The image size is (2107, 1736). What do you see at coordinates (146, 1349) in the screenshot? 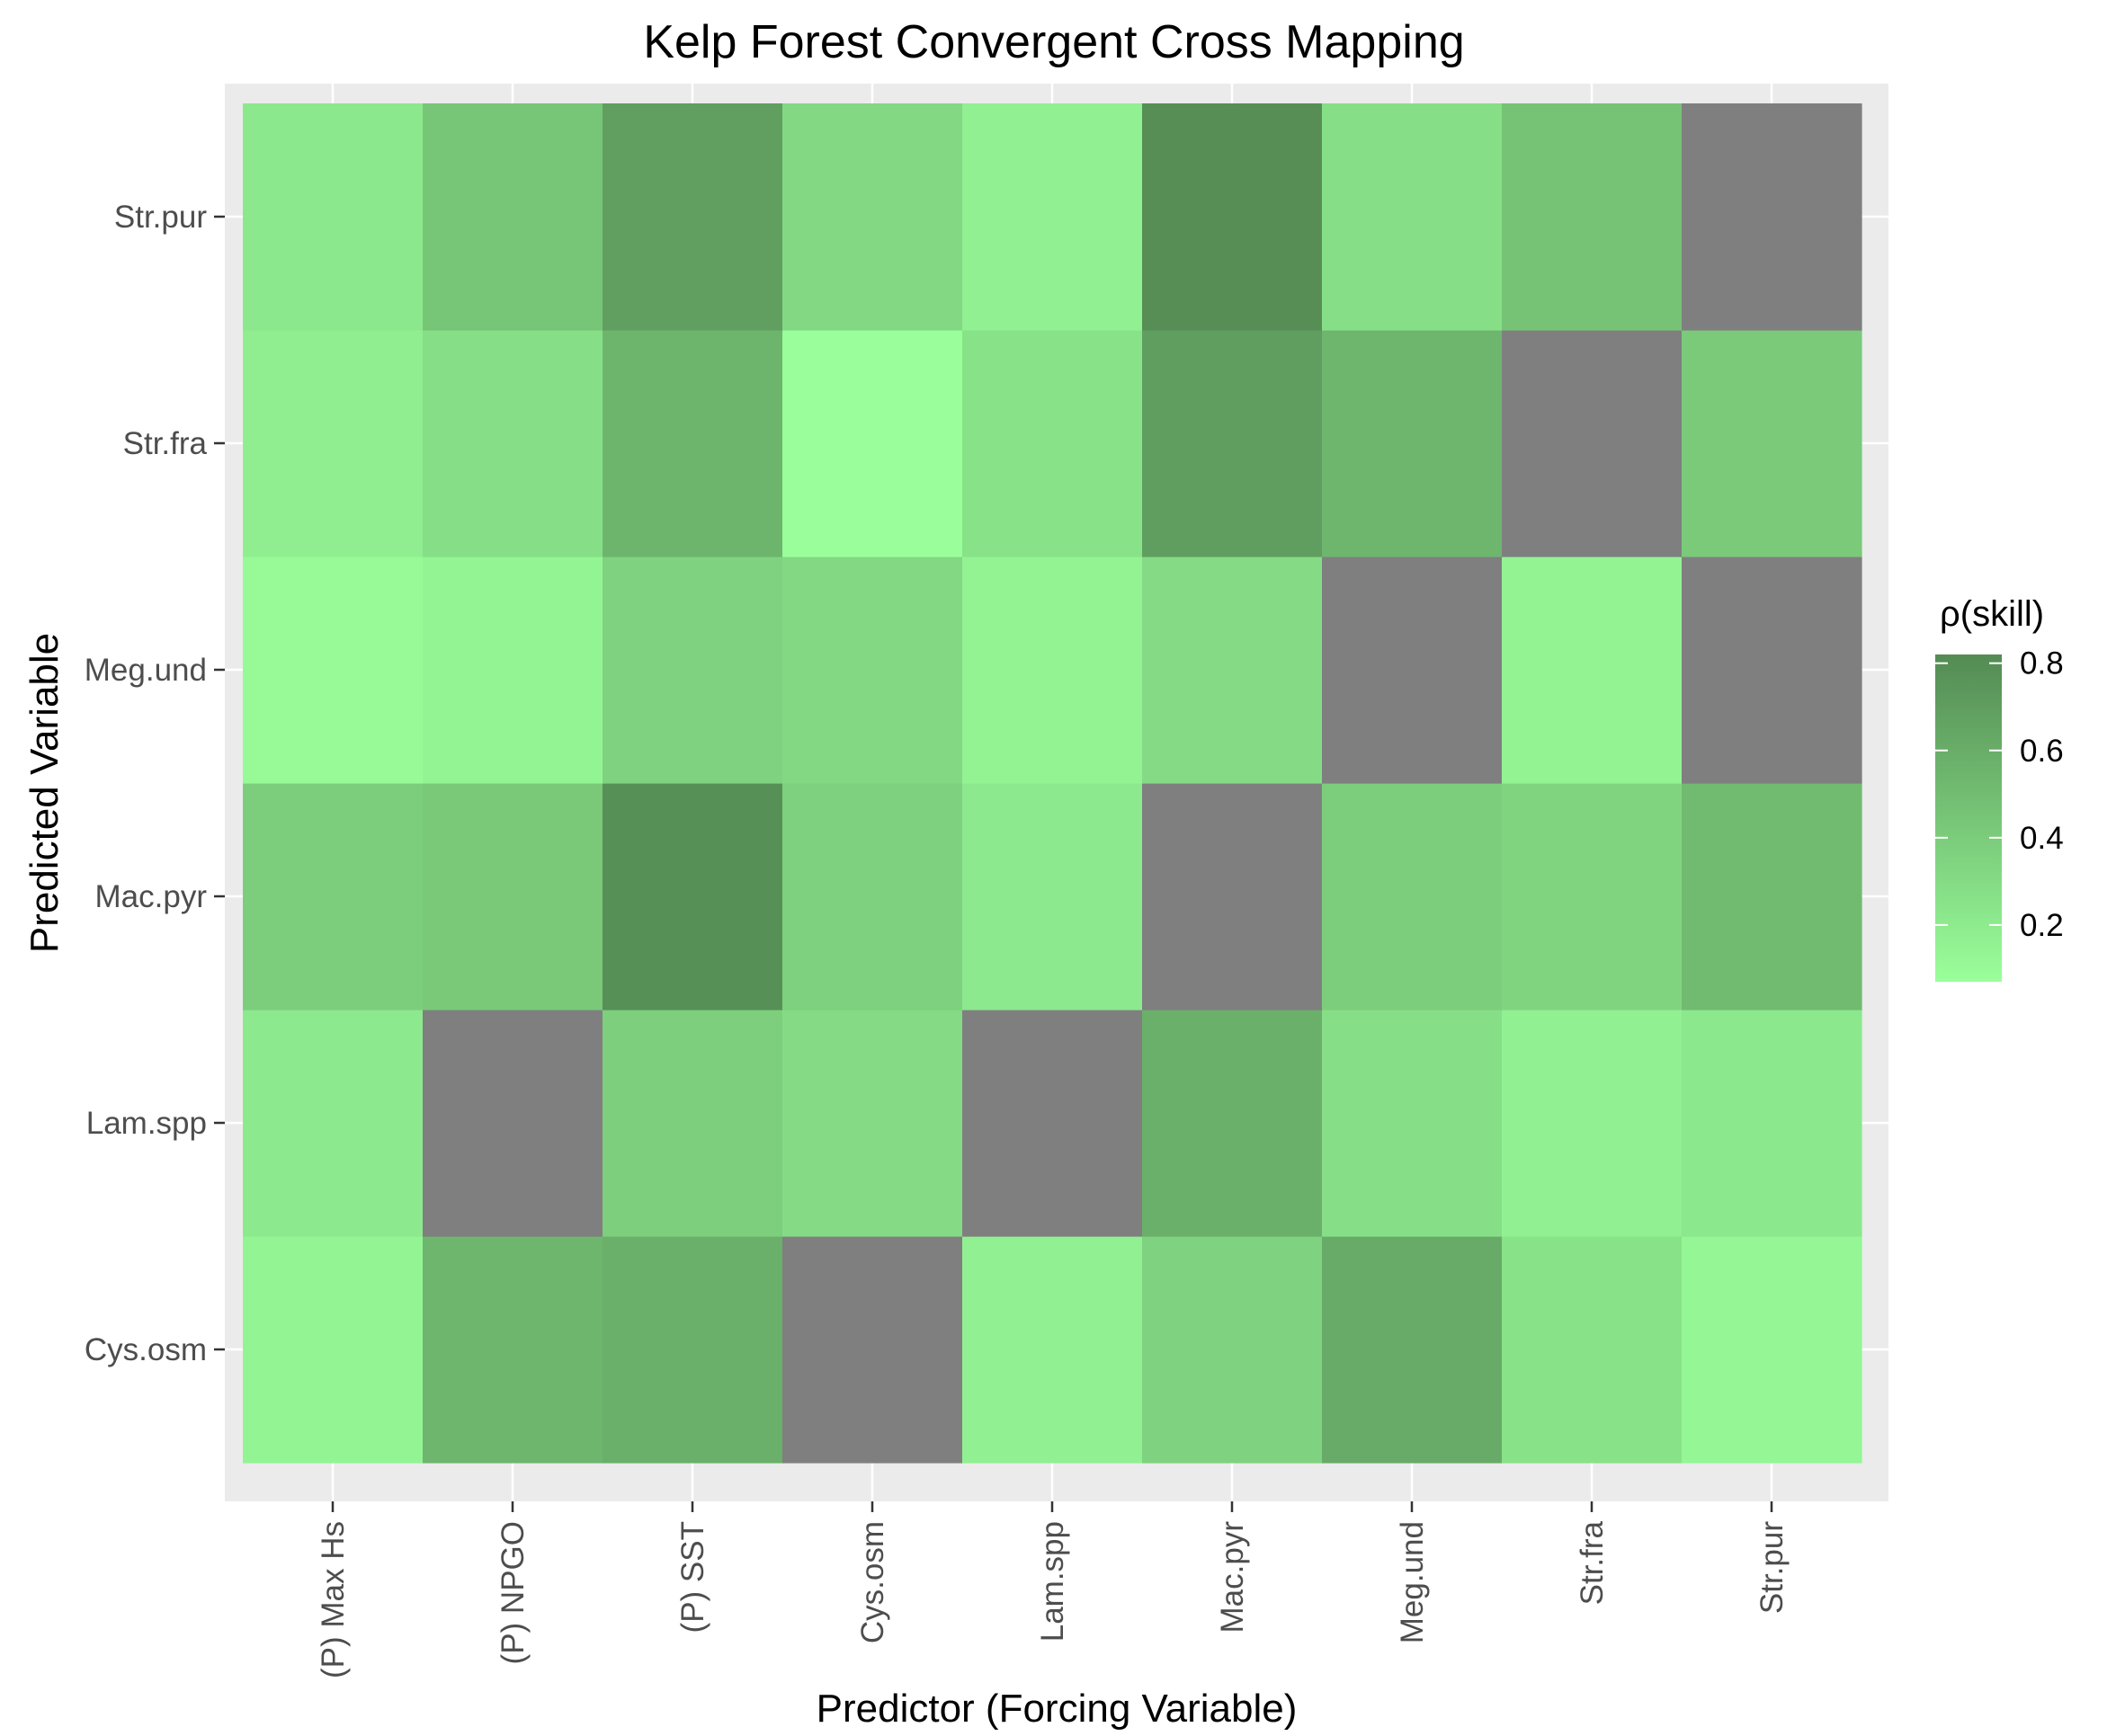
I see `y-tick-label: Cys.osm` at bounding box center [146, 1349].